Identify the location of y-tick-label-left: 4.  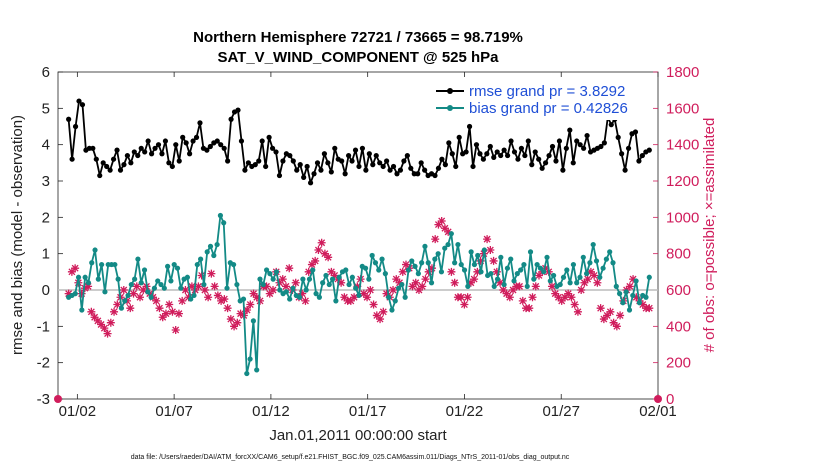
(46, 145).